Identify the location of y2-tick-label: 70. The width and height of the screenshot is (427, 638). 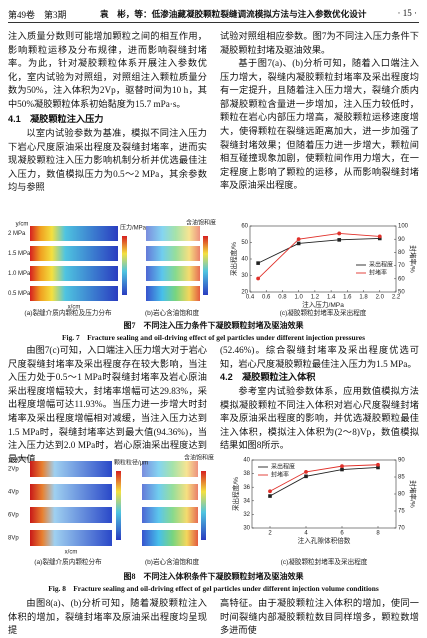
(401, 266).